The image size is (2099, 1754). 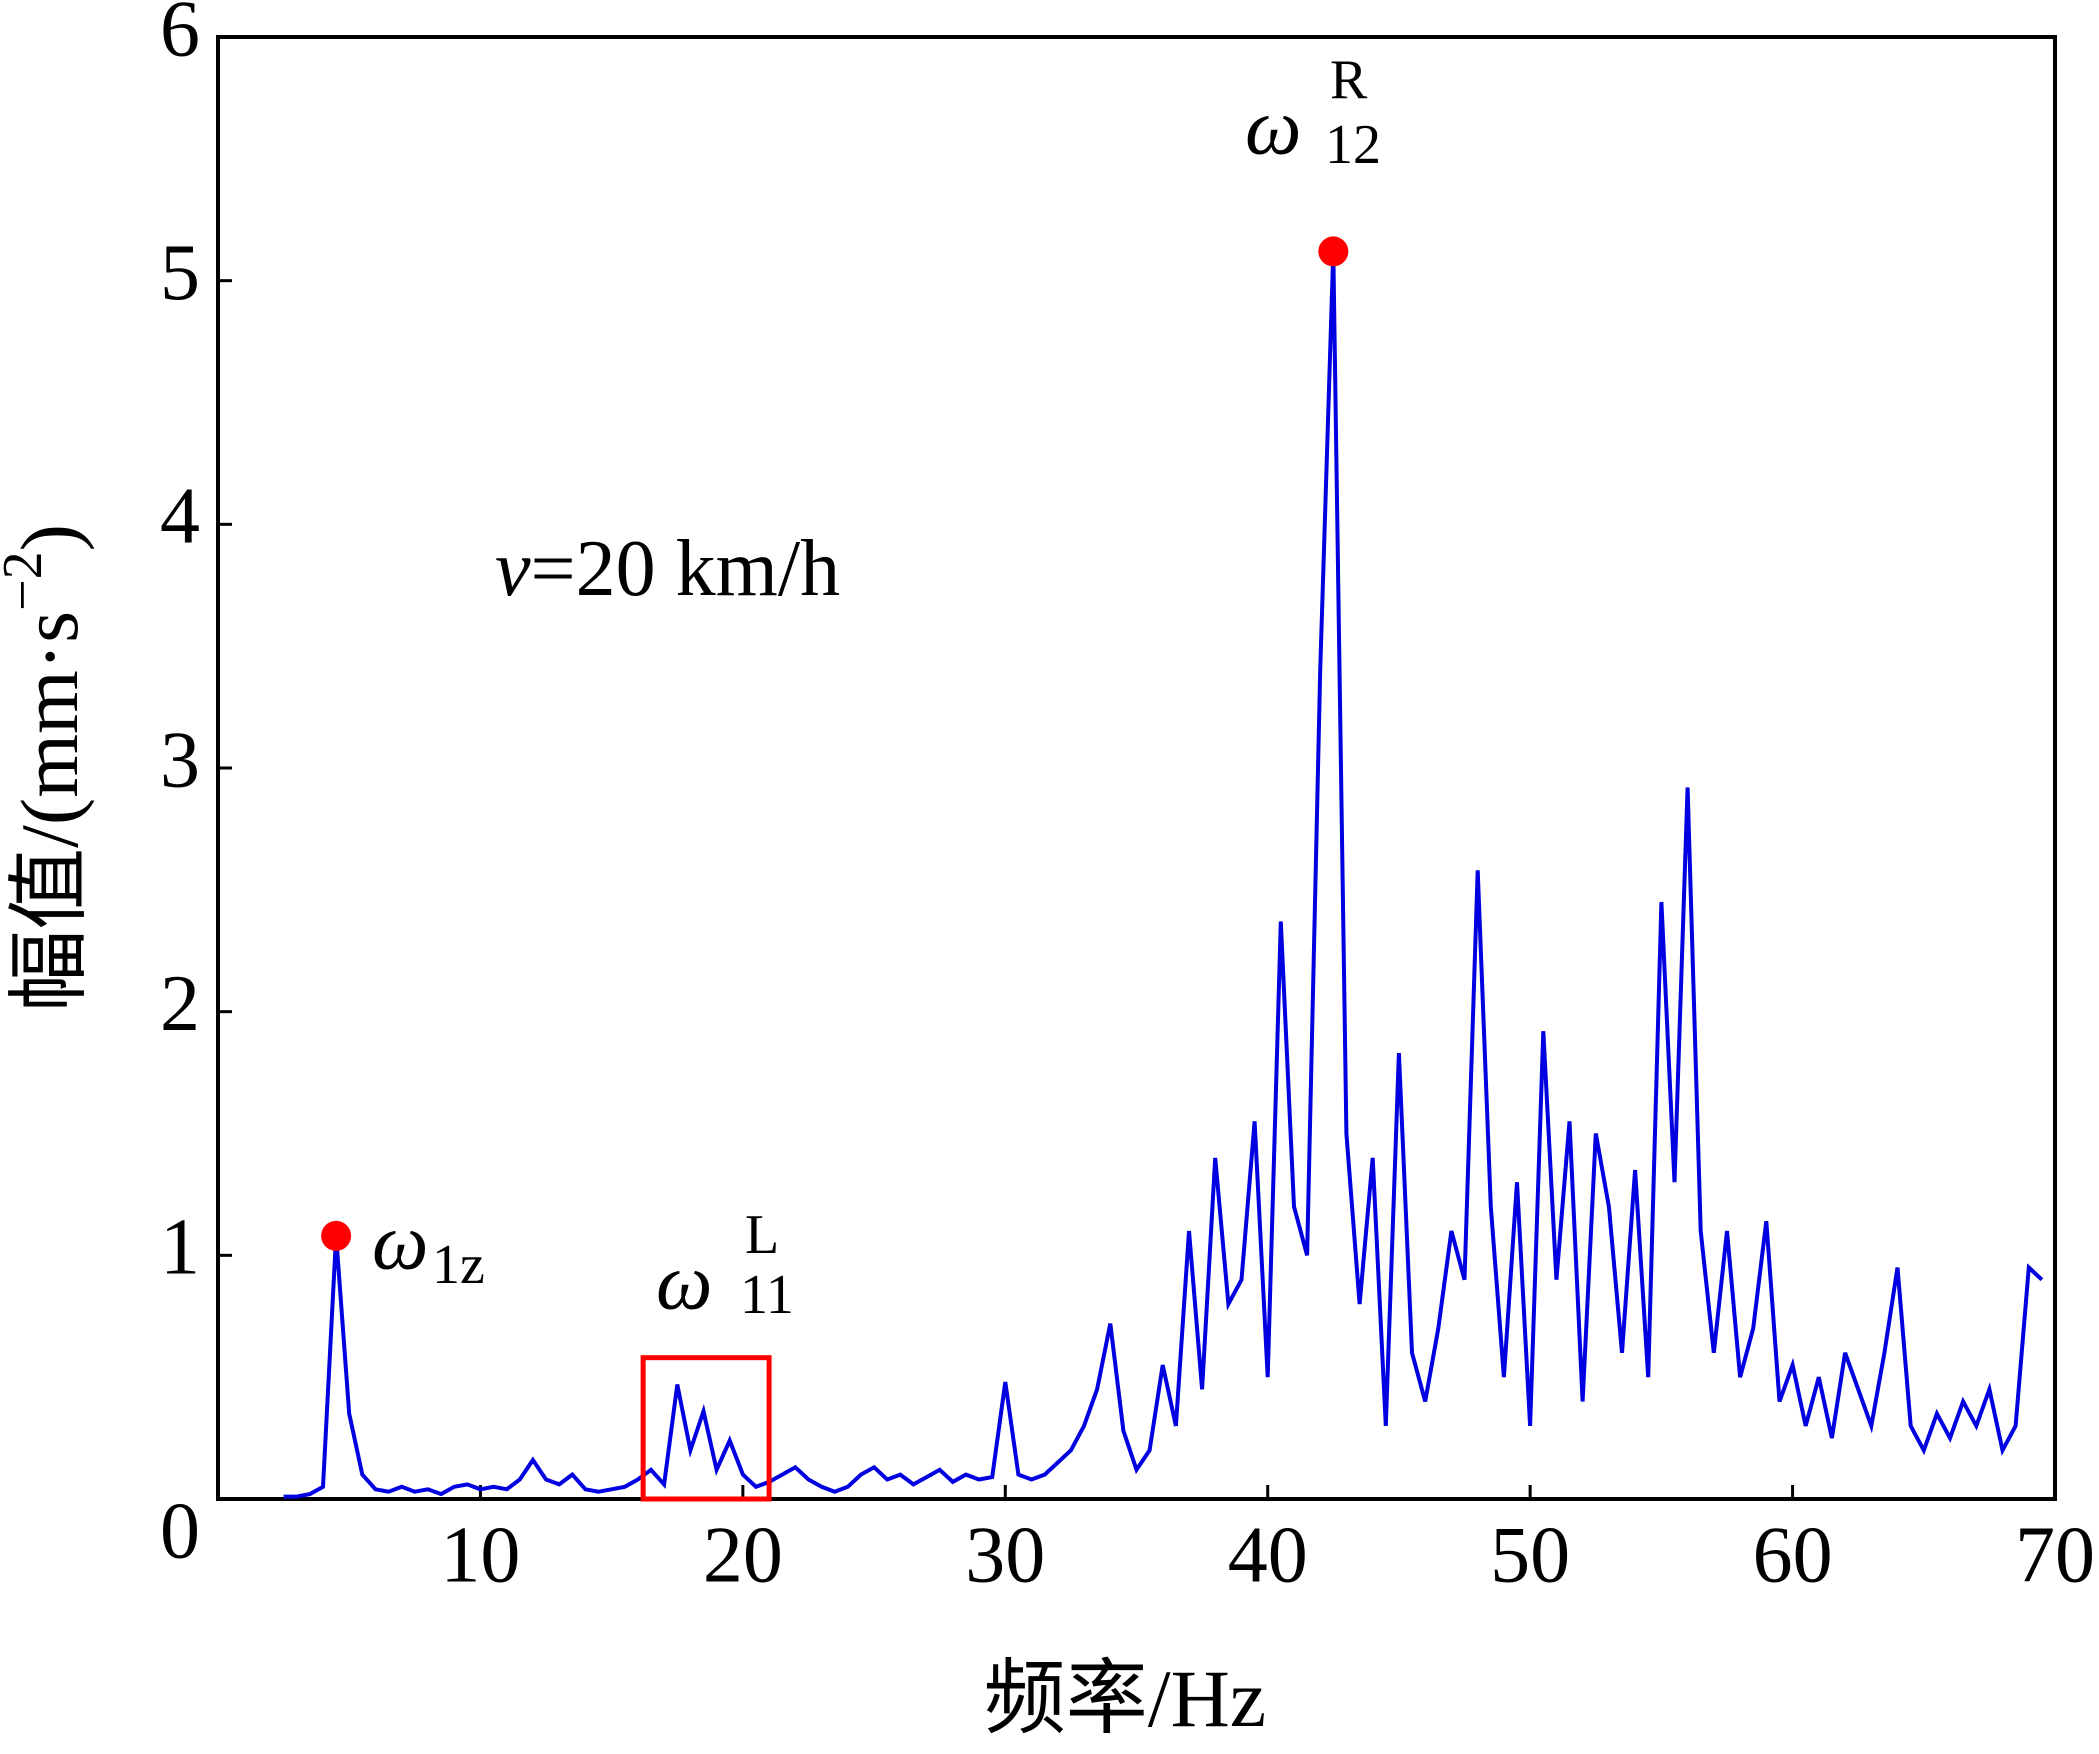 What do you see at coordinates (1349, 80) in the screenshot?
I see `annotation-sup: R` at bounding box center [1349, 80].